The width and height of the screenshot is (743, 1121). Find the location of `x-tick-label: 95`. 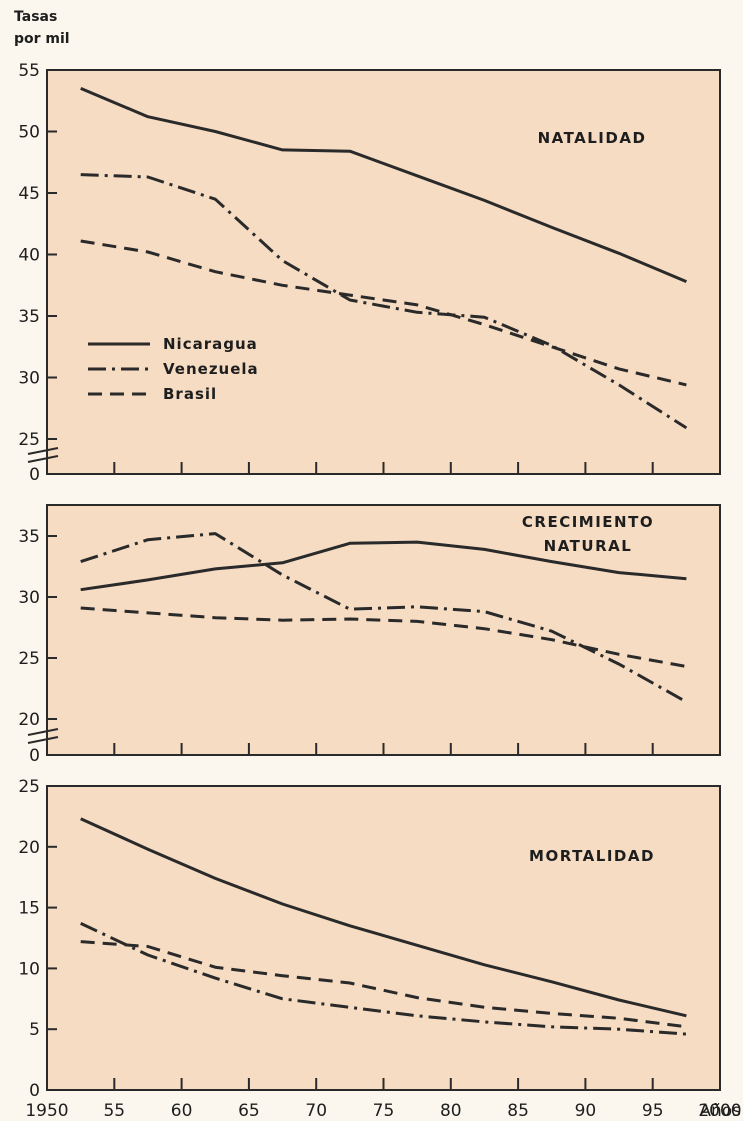

x-tick-label: 95 is located at coordinates (653, 1111).